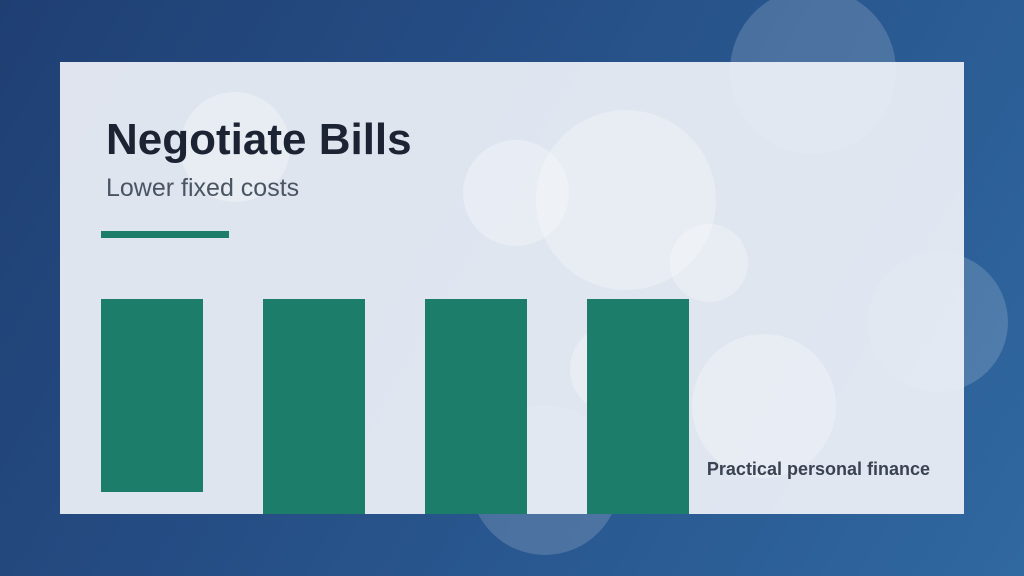  I want to click on accent-underline, so click(165, 234).